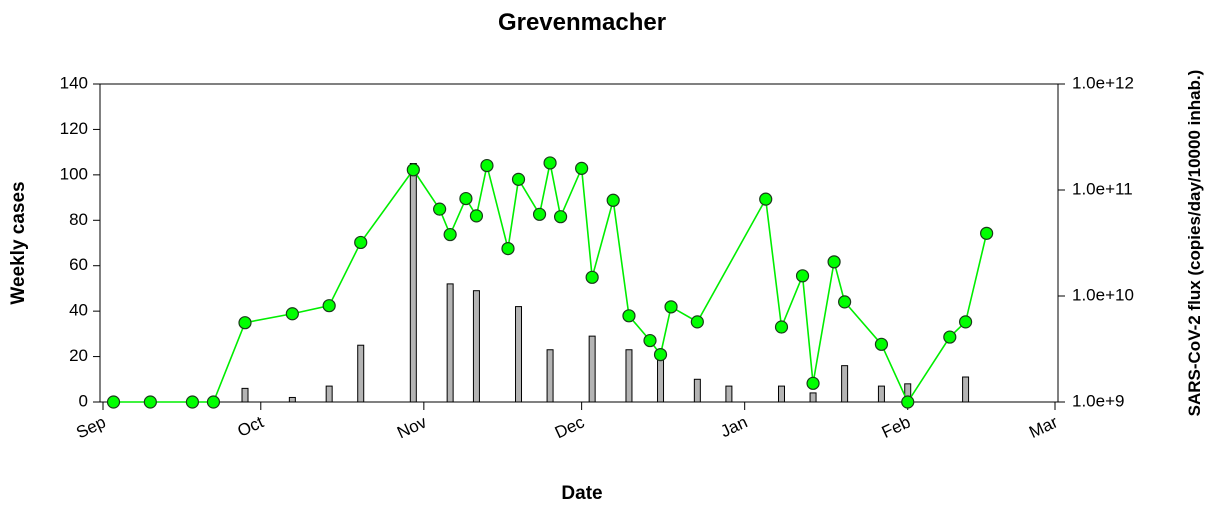 The image size is (1213, 509). Describe the element at coordinates (582, 22) in the screenshot. I see `chart-title: Grevenmacher` at that location.